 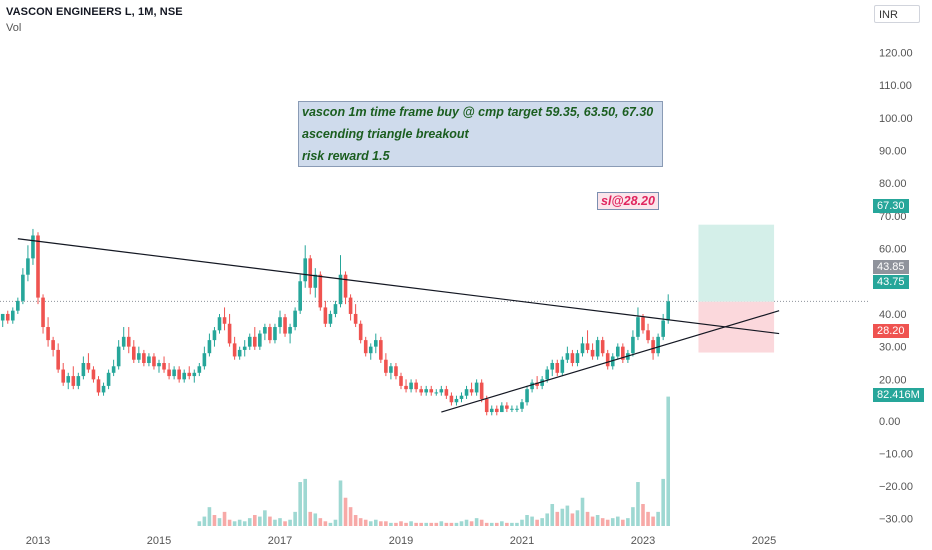 I want to click on volume-value-badge: 82.416M, so click(x=898, y=395).